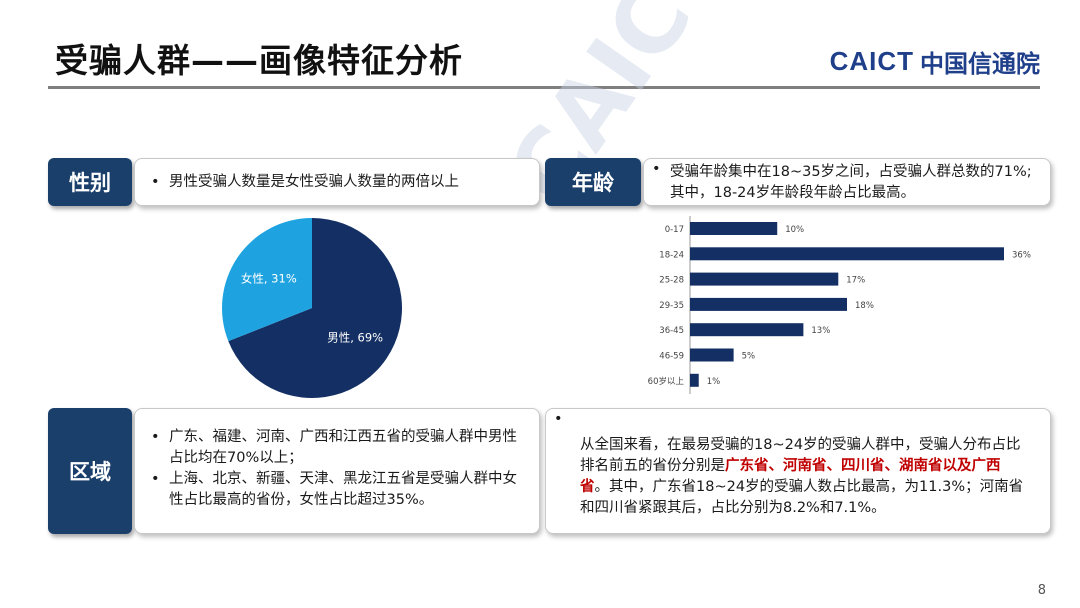 The image size is (1080, 608). What do you see at coordinates (749, 357) in the screenshot?
I see `bar-label-5: 5%` at bounding box center [749, 357].